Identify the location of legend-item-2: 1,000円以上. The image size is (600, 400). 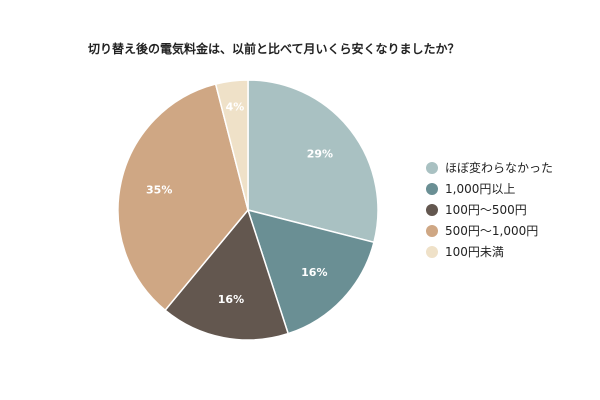
(489, 188).